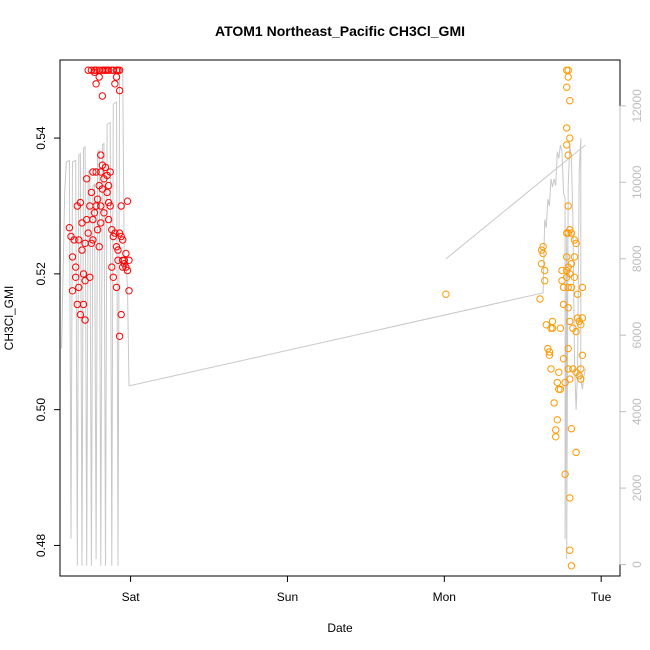 The width and height of the screenshot is (650, 650). Describe the element at coordinates (637, 487) in the screenshot. I see `y2-tick-label: 2000` at that location.